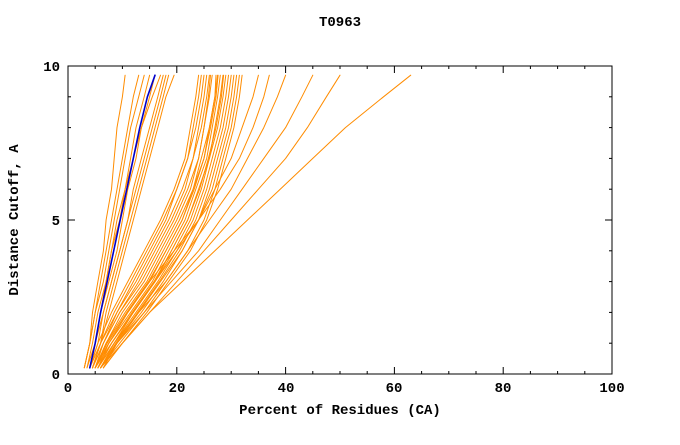 Image resolution: width=680 pixels, height=445 pixels. I want to click on chart-title: T0963, so click(340, 23).